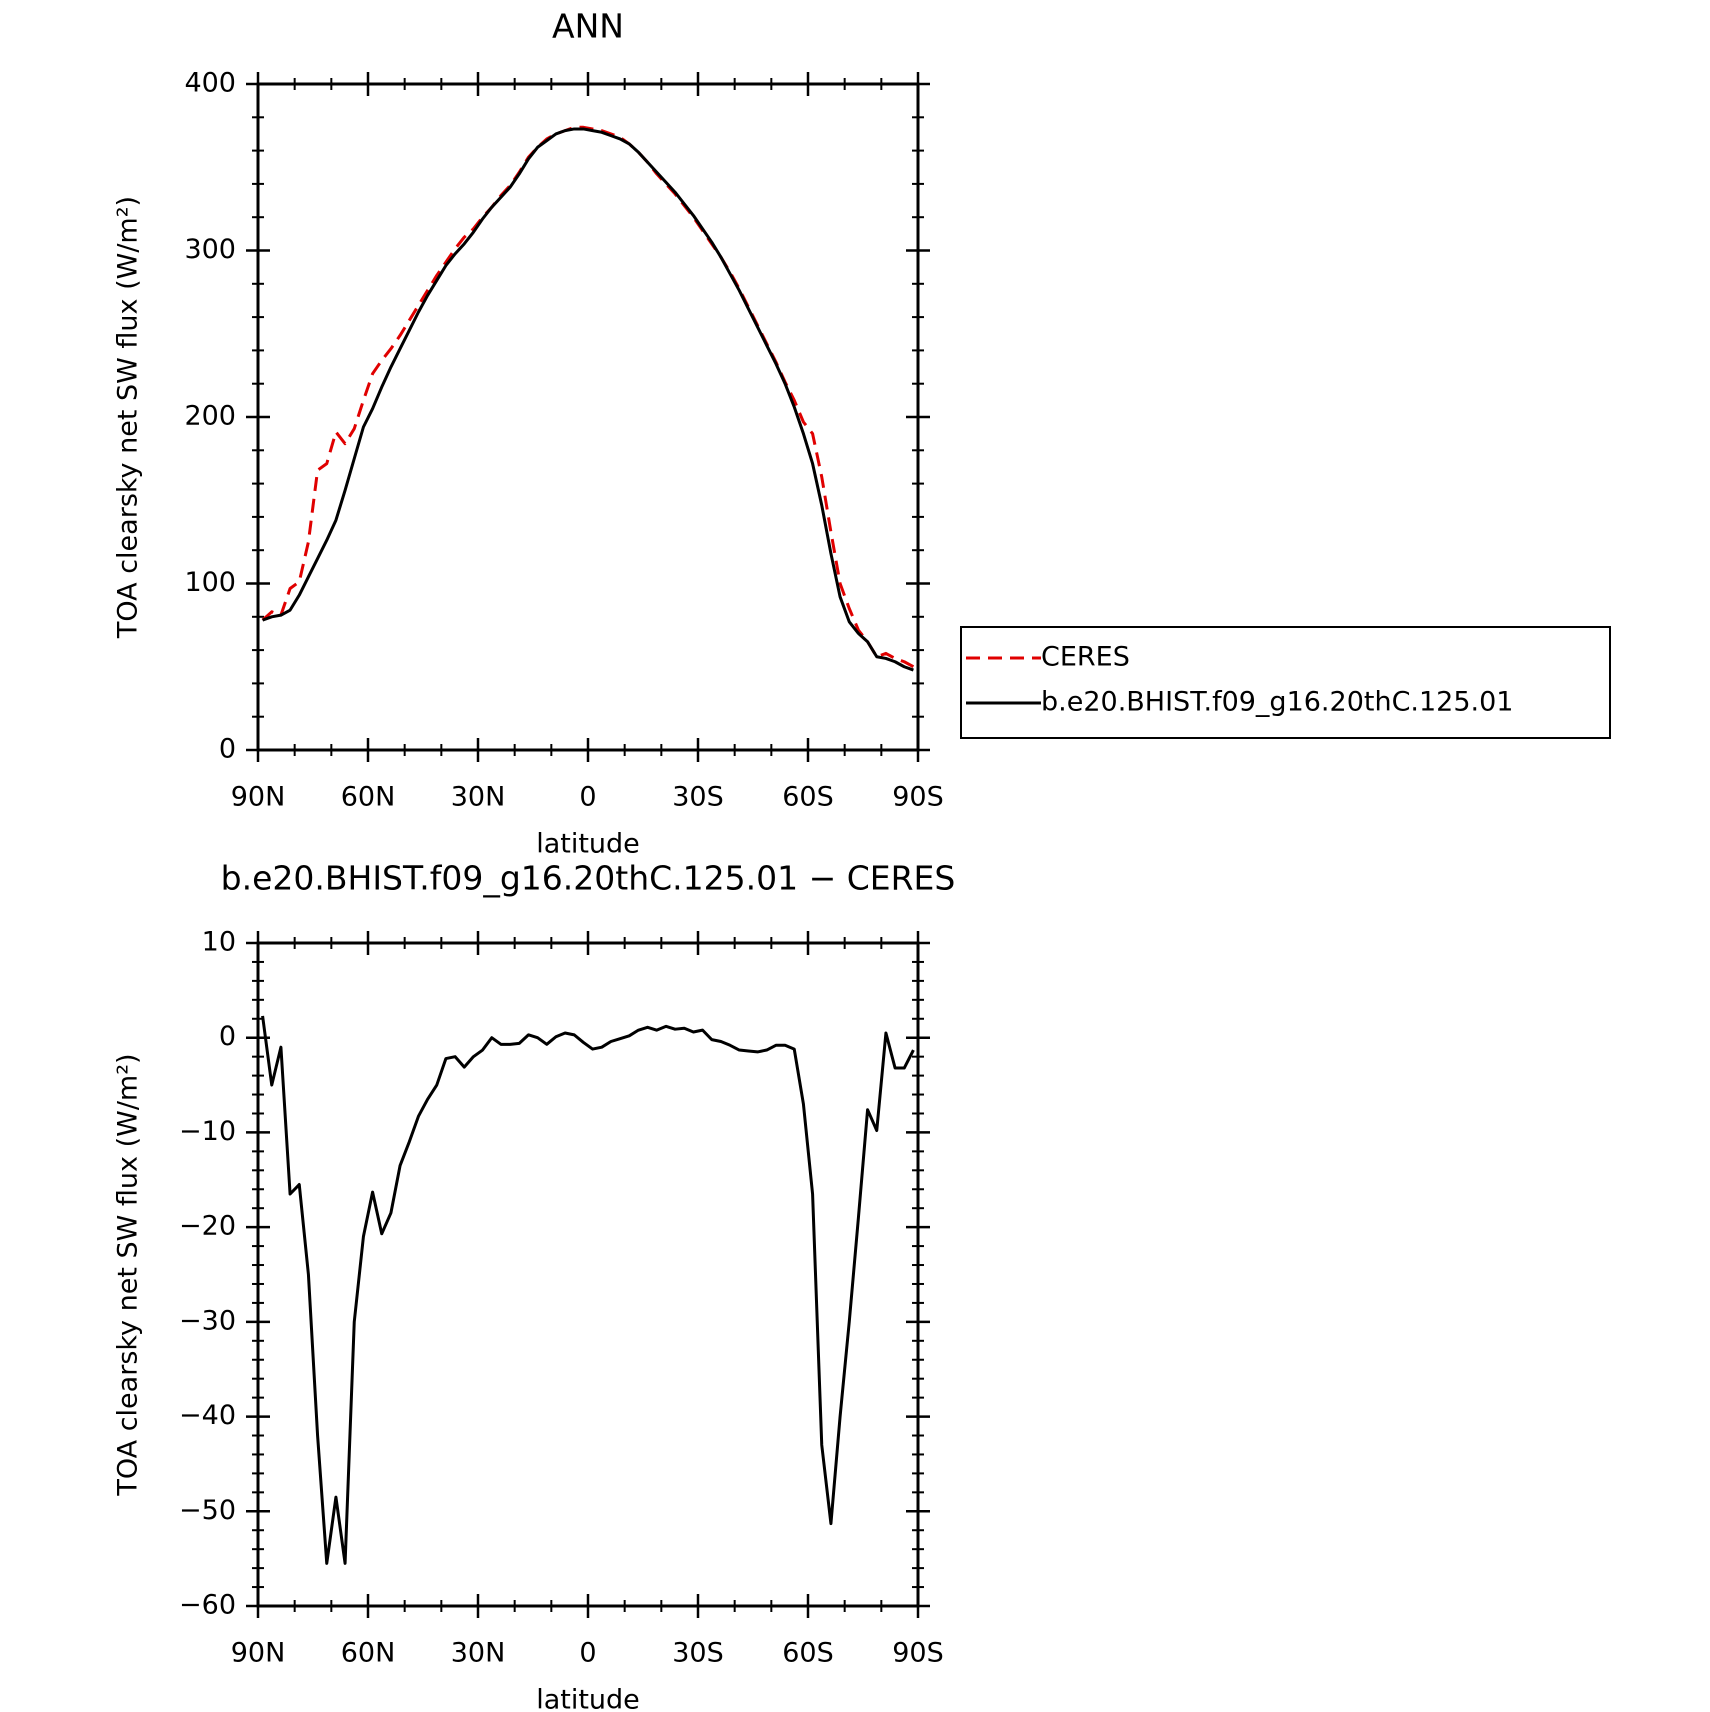 This screenshot has height=1712, width=1710. I want to click on chart-title: ANN, so click(588, 26).